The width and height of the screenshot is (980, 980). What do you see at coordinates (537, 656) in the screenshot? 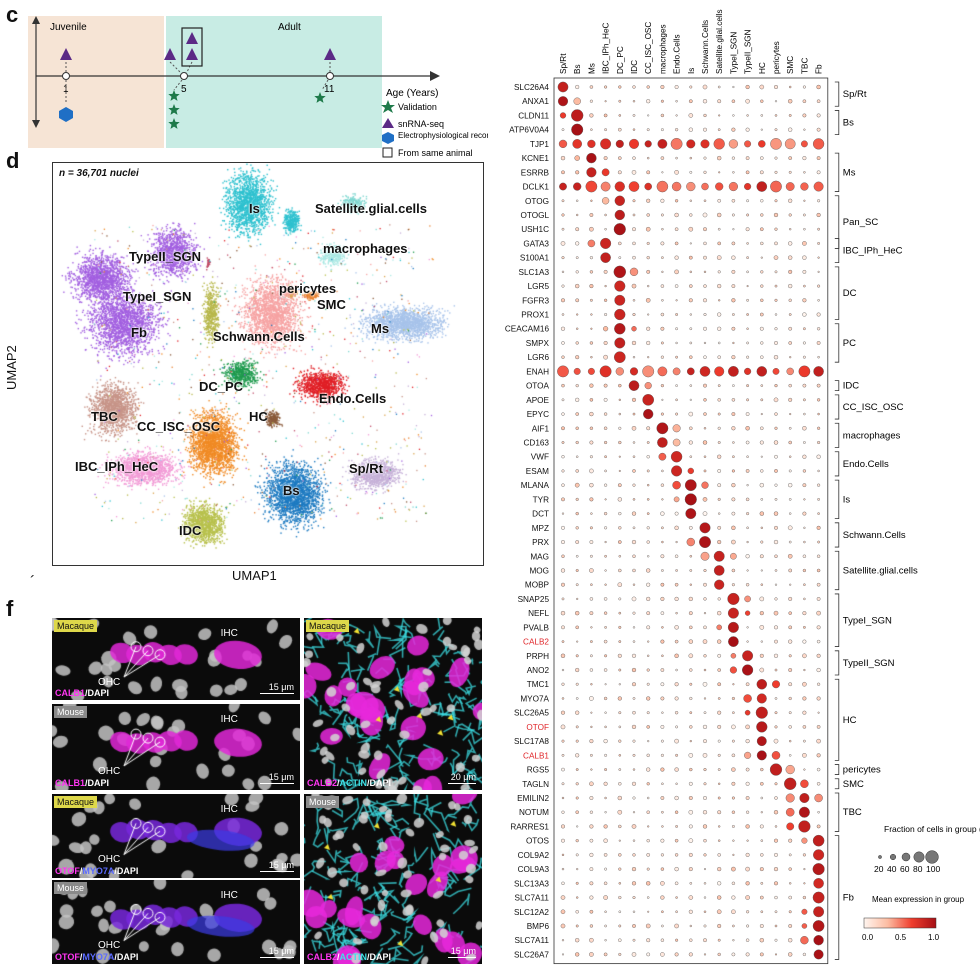
I see `dotplot-gene-label: PRPH` at bounding box center [537, 656].